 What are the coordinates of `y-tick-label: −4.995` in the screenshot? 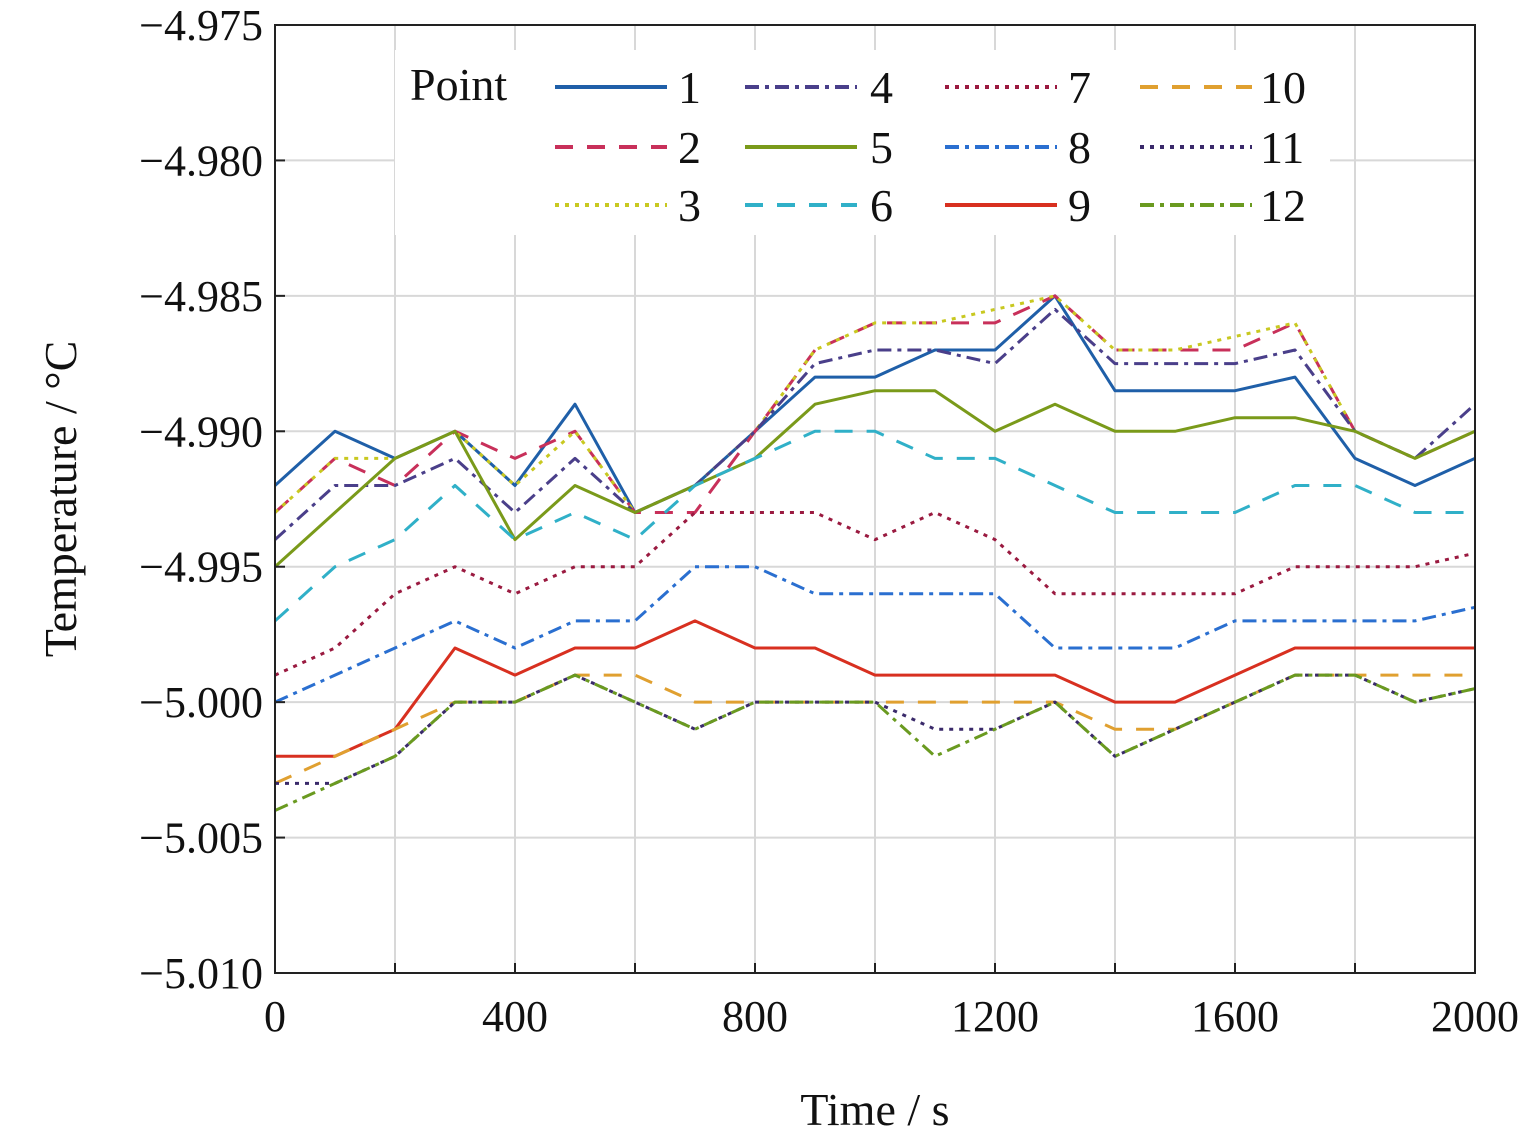 It's located at (201, 567).